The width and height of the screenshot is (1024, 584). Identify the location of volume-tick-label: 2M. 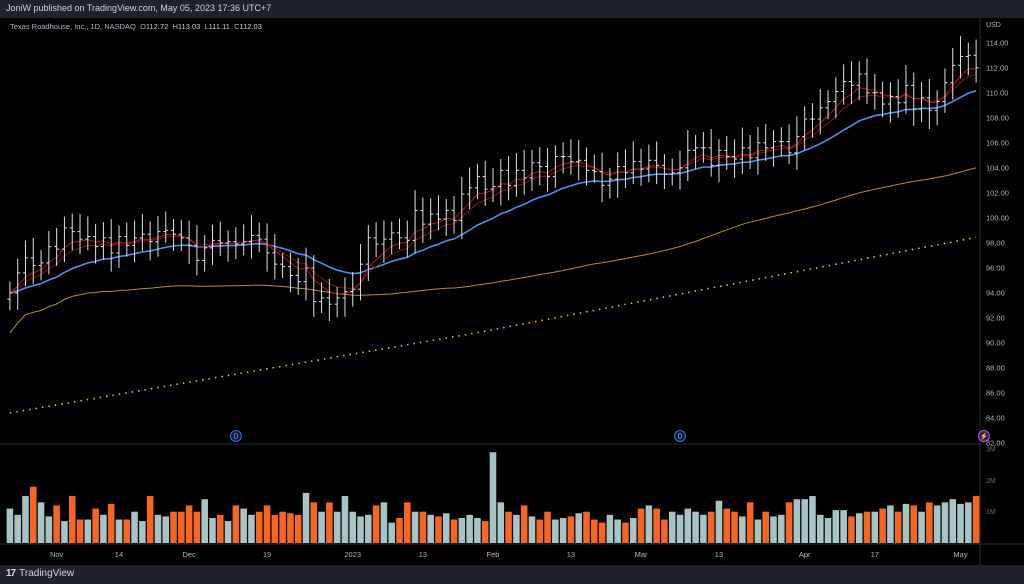
(991, 481).